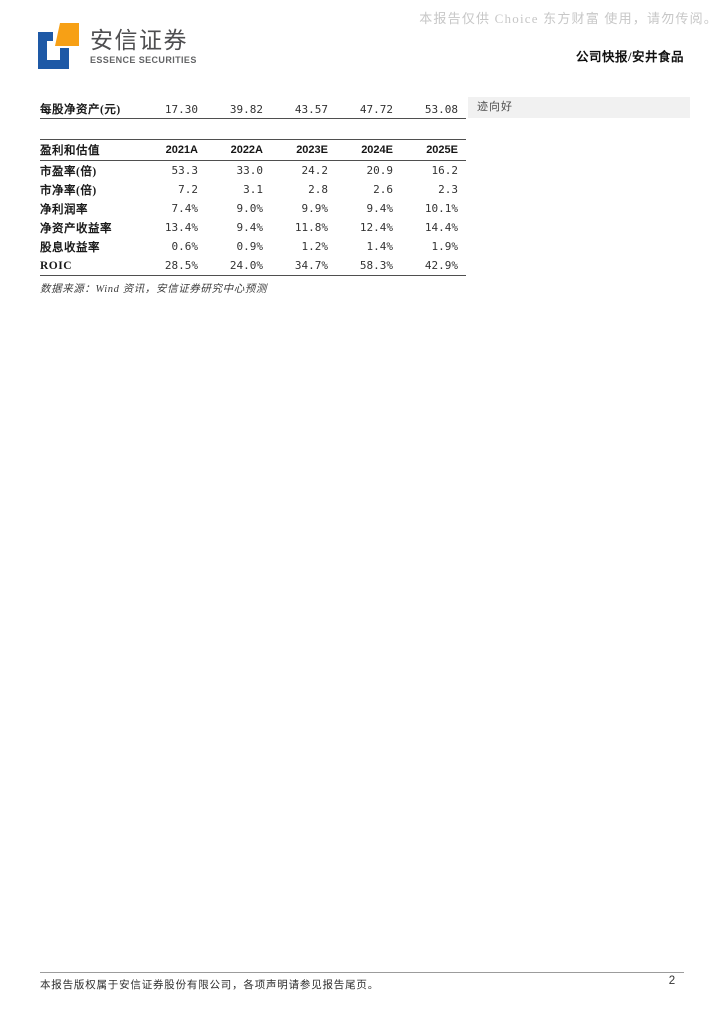 The image size is (724, 1024). Describe the element at coordinates (185, 170) in the screenshot. I see `table-cell: 53.3` at that location.